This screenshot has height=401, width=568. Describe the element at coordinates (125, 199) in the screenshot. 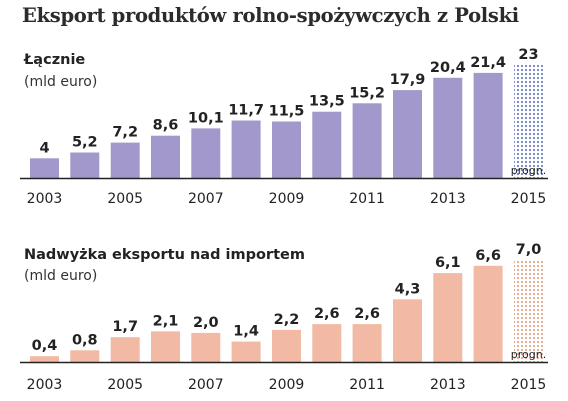

I see `export-tick-label: 2005` at that location.